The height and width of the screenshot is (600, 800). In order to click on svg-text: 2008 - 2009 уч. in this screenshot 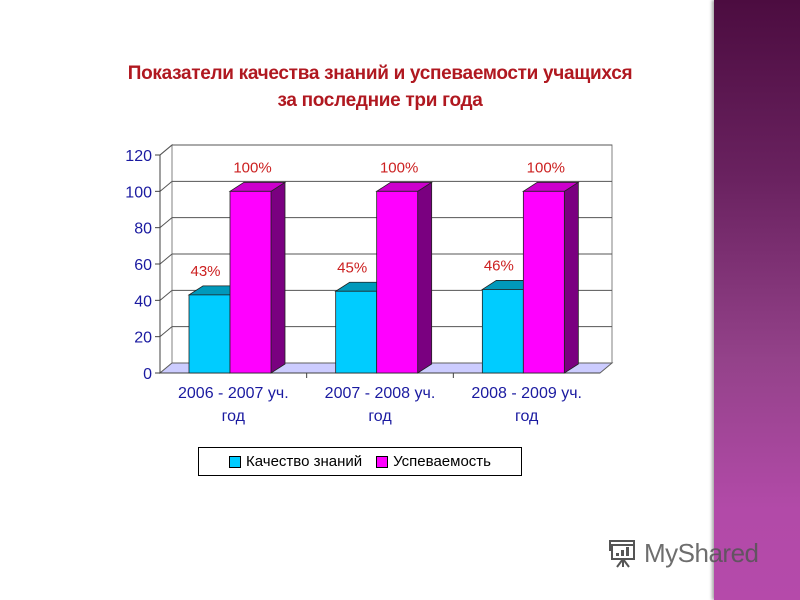, I will do `click(526, 393)`.